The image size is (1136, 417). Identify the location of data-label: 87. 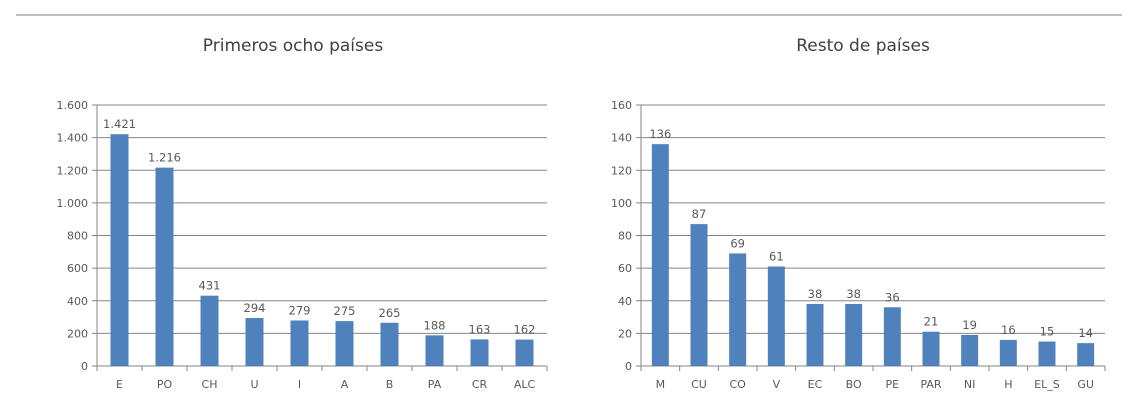
(699, 214).